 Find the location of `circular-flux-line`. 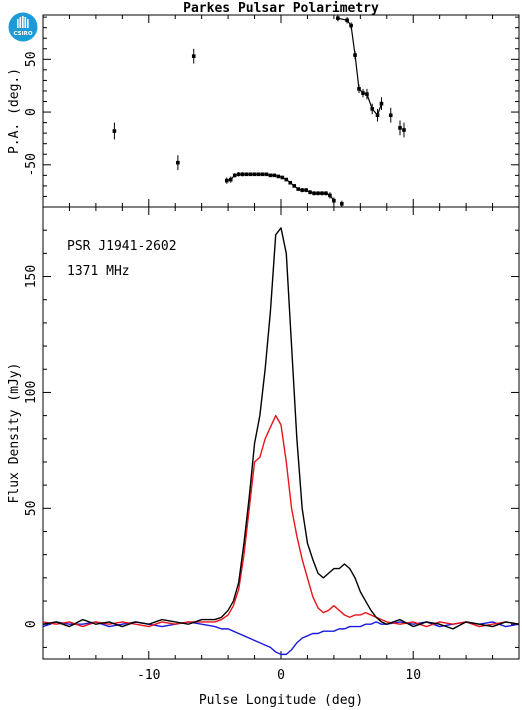

circular-flux-line is located at coordinates (281, 638).